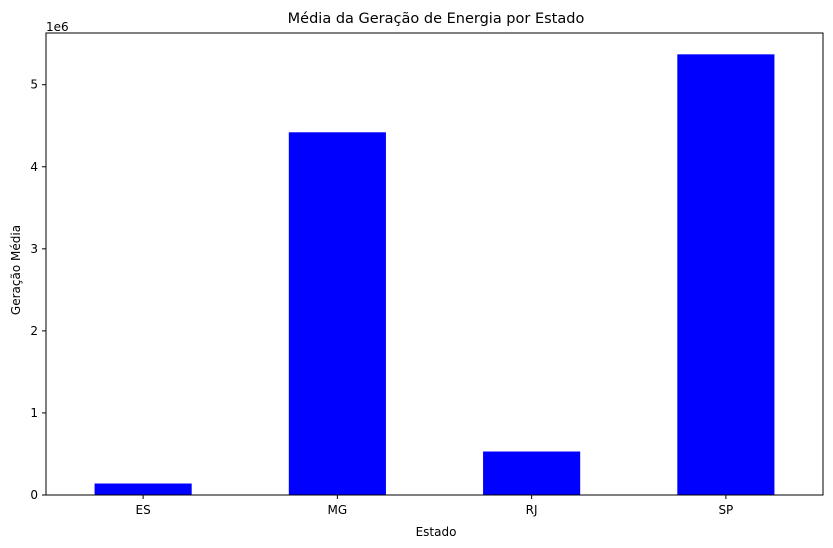  What do you see at coordinates (725, 510) in the screenshot?
I see `x-tick-label: SP` at bounding box center [725, 510].